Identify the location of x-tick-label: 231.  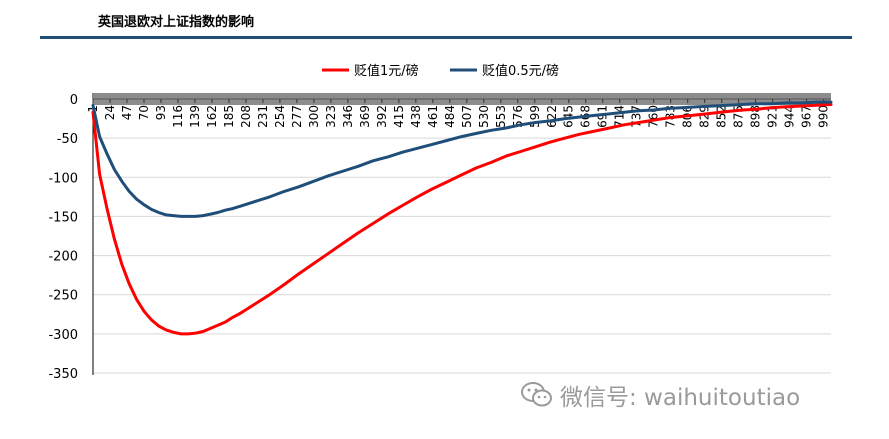
(263, 116).